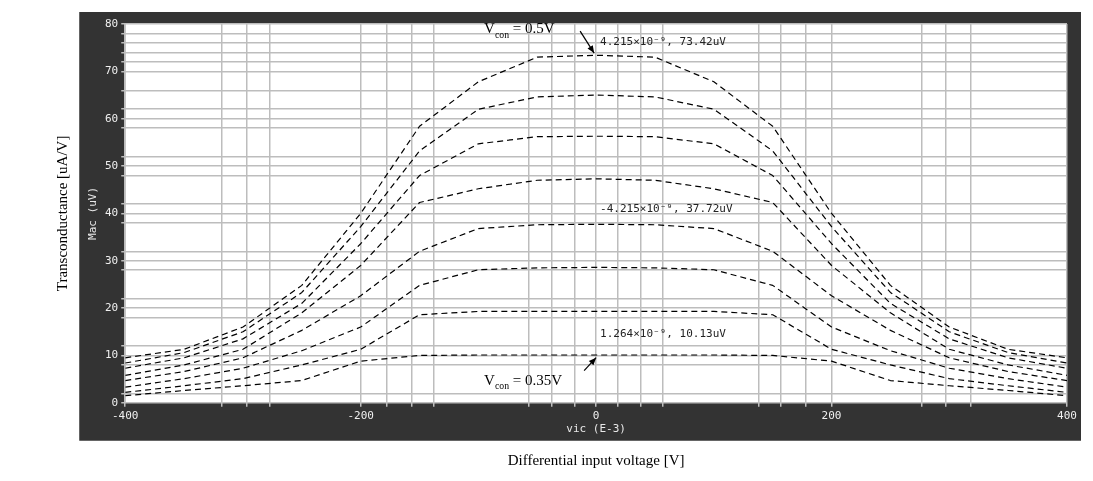 Image resolution: width=1093 pixels, height=481 pixels. Describe the element at coordinates (663, 42) in the screenshot. I see `annotation: 4.215×10⁻⁹, 73.42uV` at that location.